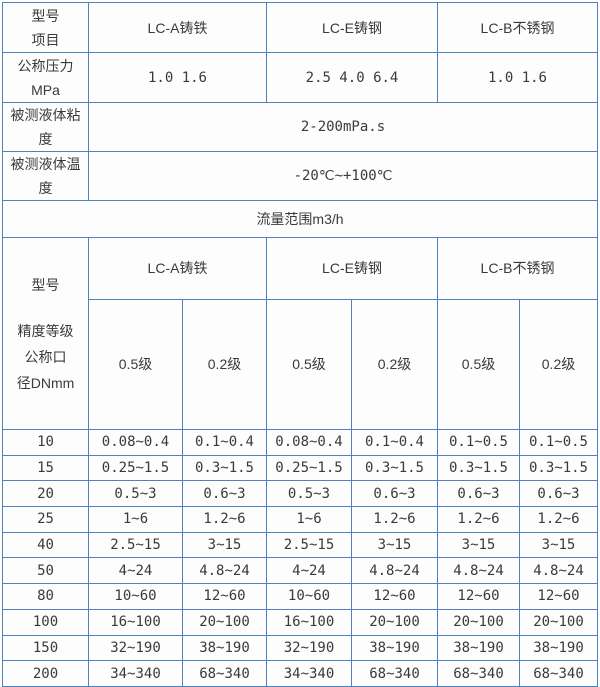  Describe the element at coordinates (300, 127) in the screenshot. I see `row-viscosity: 被测液体粘 度 2-200mPa.s` at that location.